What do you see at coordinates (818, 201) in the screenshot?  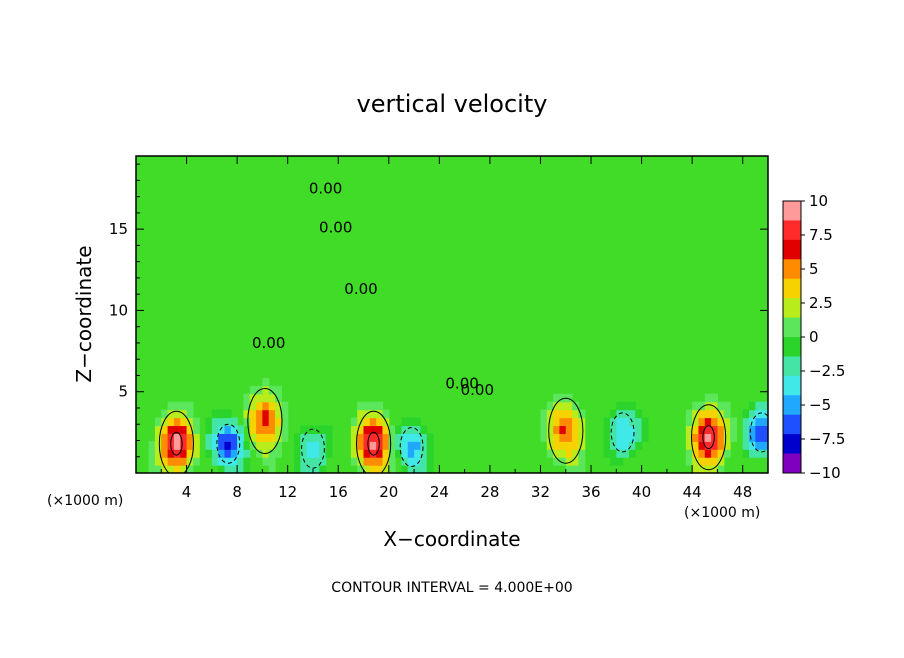 I see `colorbar-label: 10` at bounding box center [818, 201].